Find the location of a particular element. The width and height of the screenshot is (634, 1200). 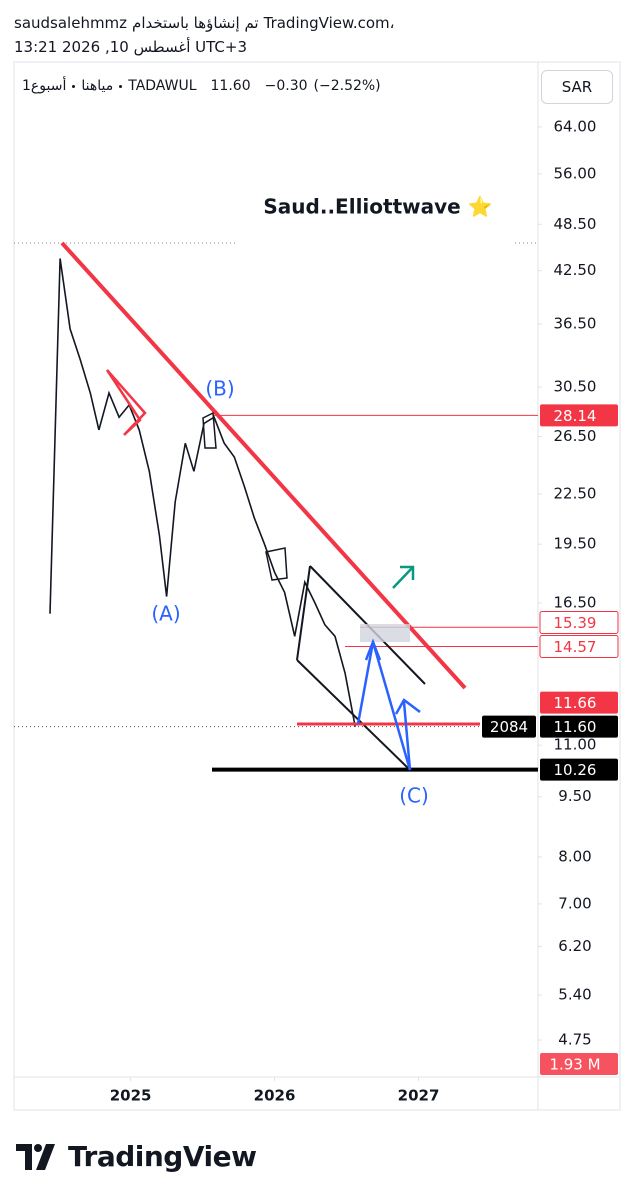

y-tick-label: 16.50 is located at coordinates (575, 602).